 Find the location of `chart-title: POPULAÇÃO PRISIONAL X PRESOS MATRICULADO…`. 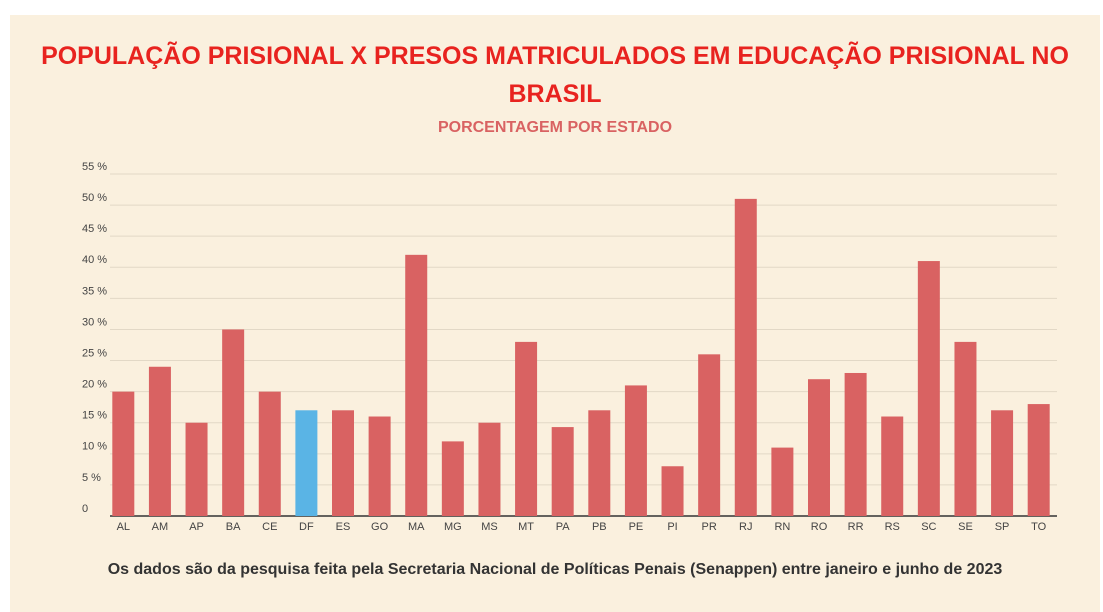

chart-title: POPULAÇÃO PRISIONAL X PRESOS MATRICULADO… is located at coordinates (555, 75).